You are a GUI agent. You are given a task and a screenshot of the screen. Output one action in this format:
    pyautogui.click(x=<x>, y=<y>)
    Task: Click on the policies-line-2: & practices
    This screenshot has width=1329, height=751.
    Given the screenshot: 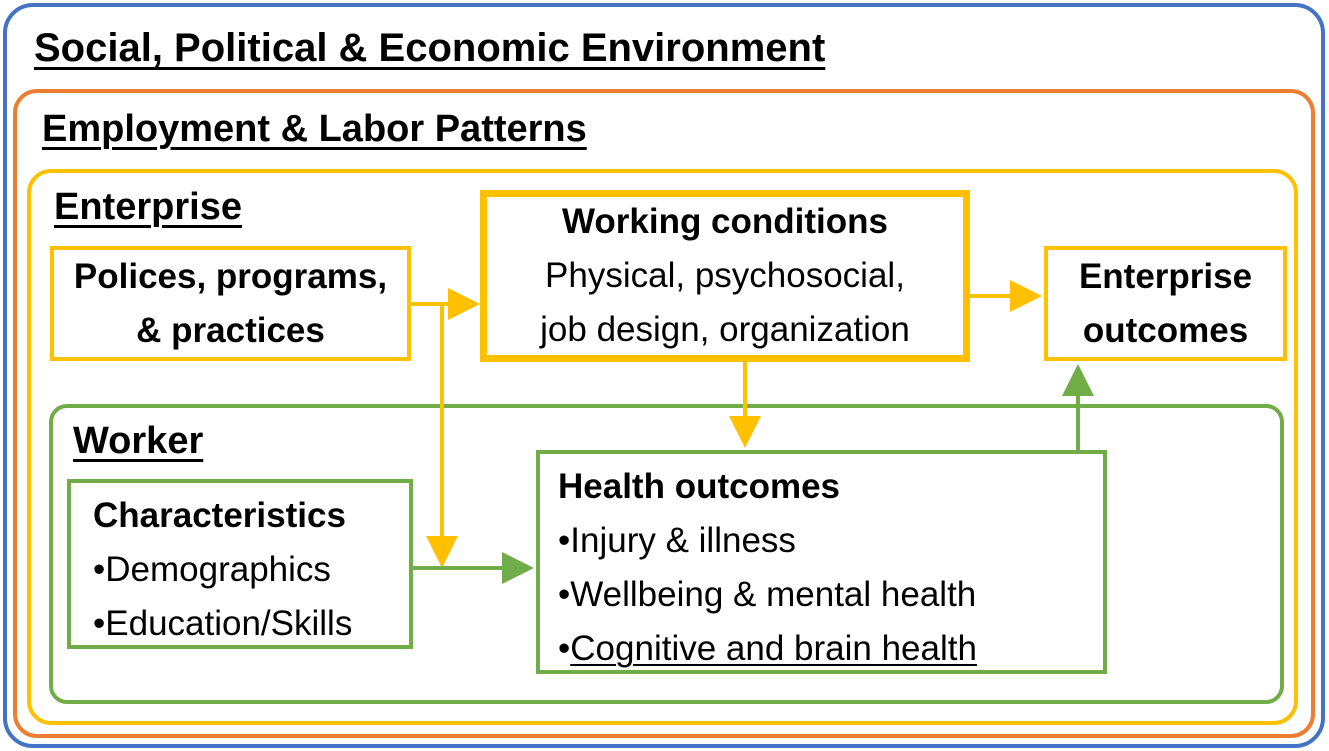 What is the action you would take?
    pyautogui.click(x=230, y=330)
    